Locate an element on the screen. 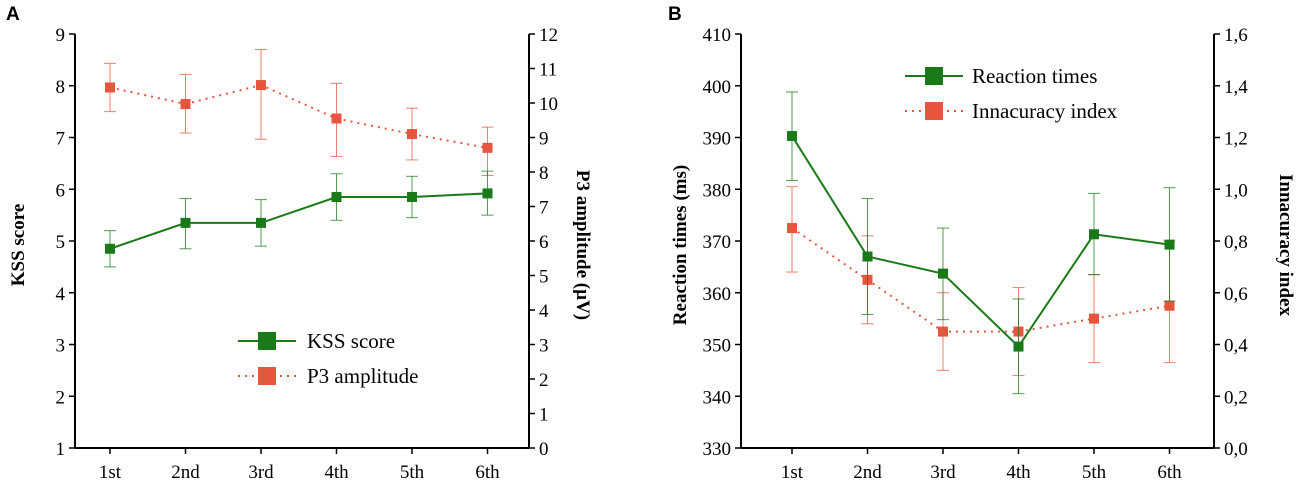  right-tick-label: 0 is located at coordinates (544, 449).